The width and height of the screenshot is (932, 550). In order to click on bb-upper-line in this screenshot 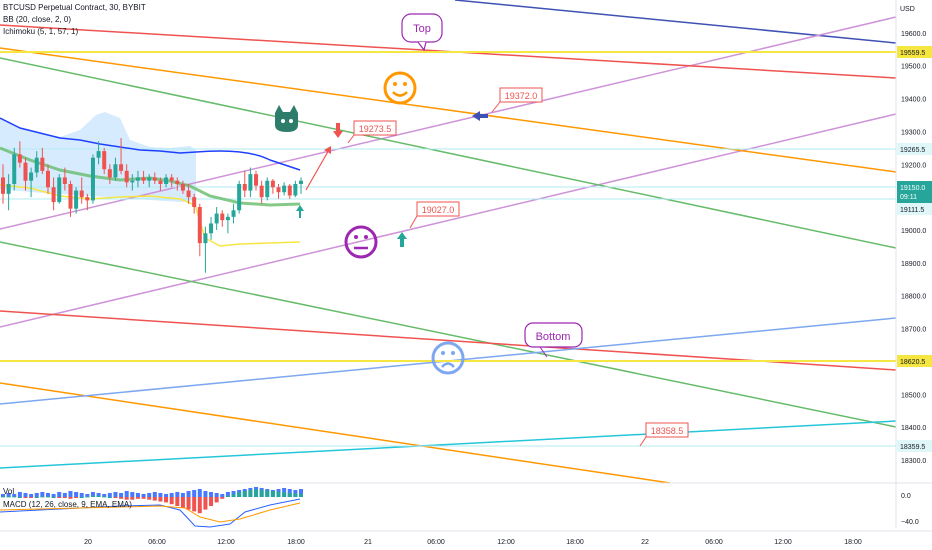, I will do `click(150, 144)`.